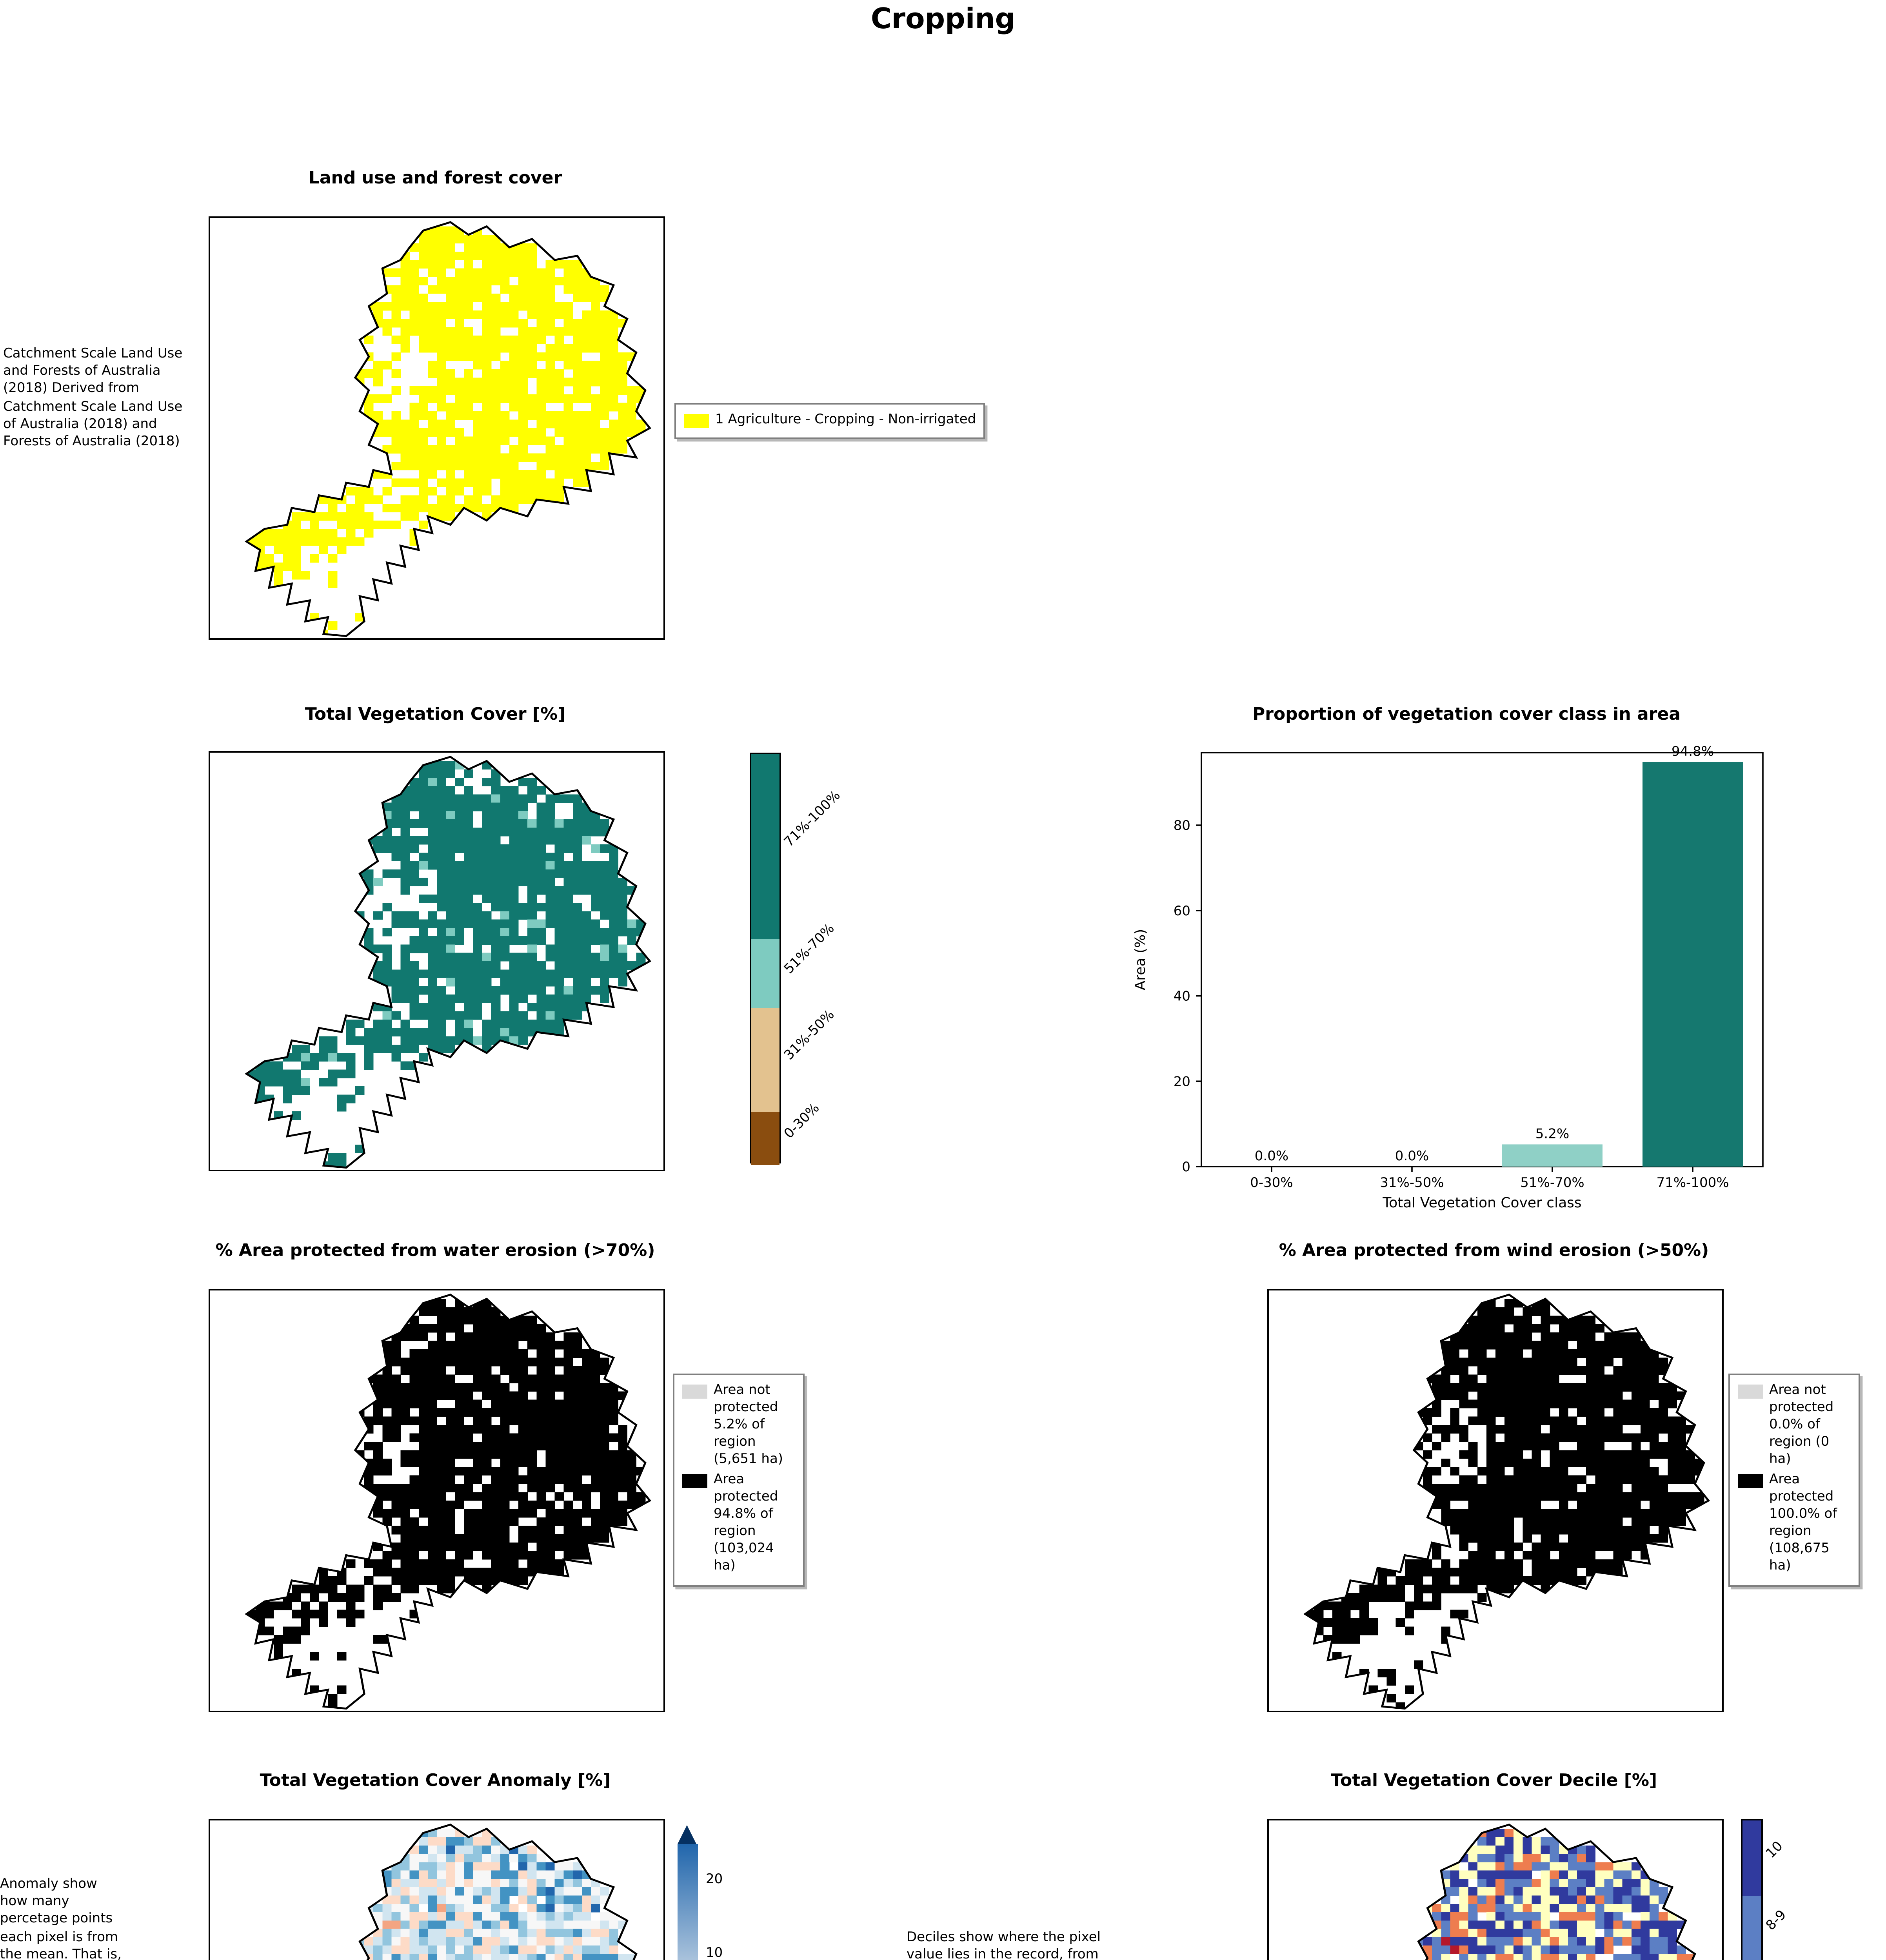 The width and height of the screenshot is (1886, 1960). What do you see at coordinates (714, 1953) in the screenshot?
I see `colorbar-tick-label: 10` at bounding box center [714, 1953].